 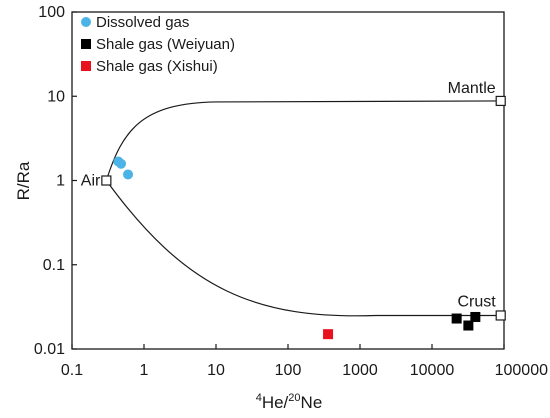 What do you see at coordinates (288, 370) in the screenshot?
I see `x-tick-label: 100` at bounding box center [288, 370].